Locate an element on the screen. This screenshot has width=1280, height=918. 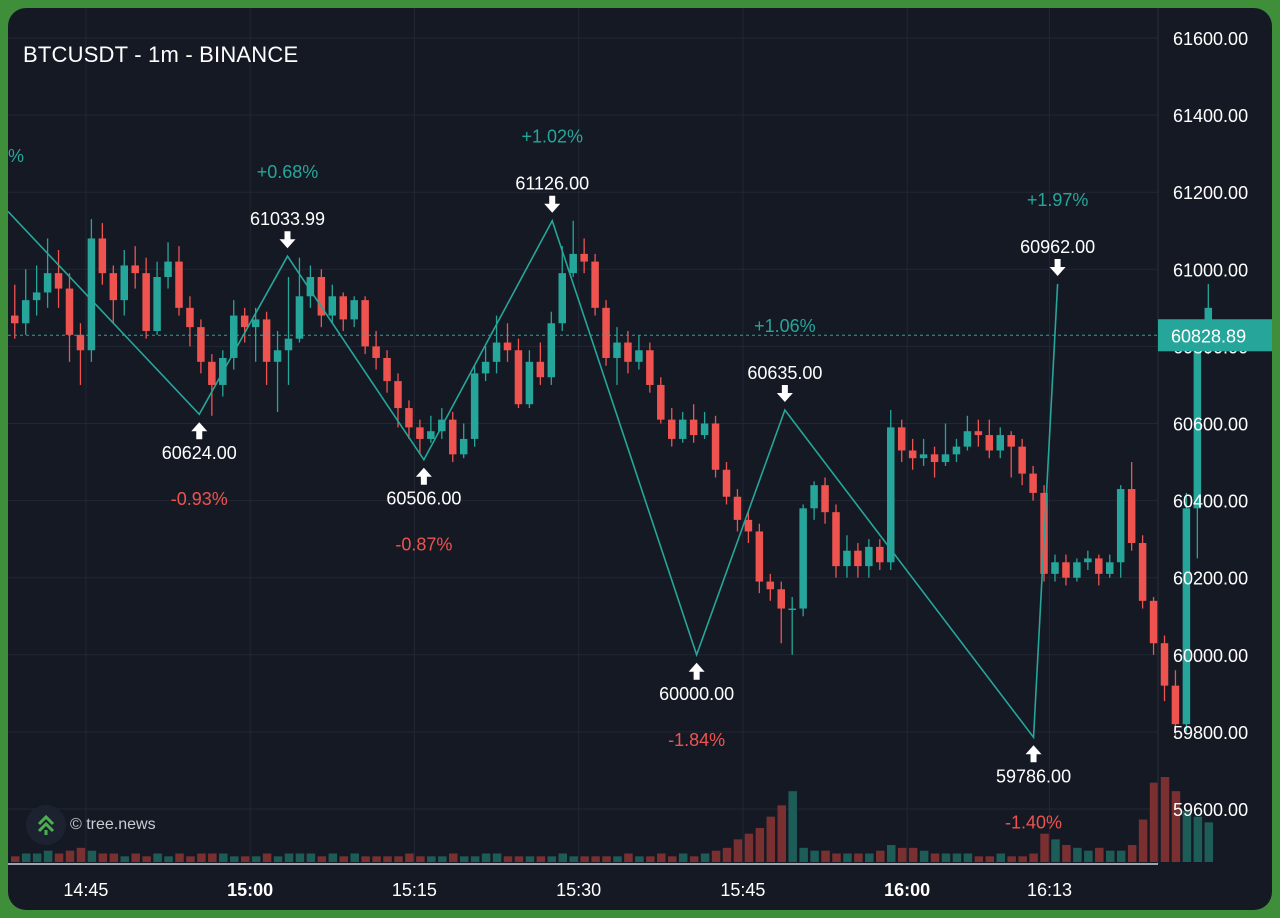
price-tick-label: 61400.00 is located at coordinates (1210, 116).